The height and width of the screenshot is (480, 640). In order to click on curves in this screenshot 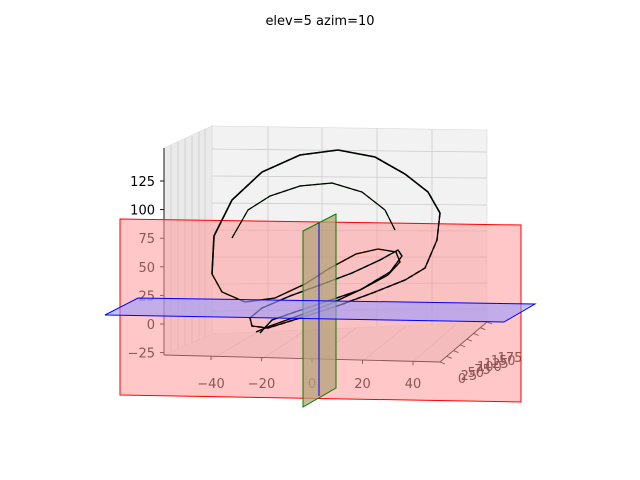, I will do `click(326, 241)`.